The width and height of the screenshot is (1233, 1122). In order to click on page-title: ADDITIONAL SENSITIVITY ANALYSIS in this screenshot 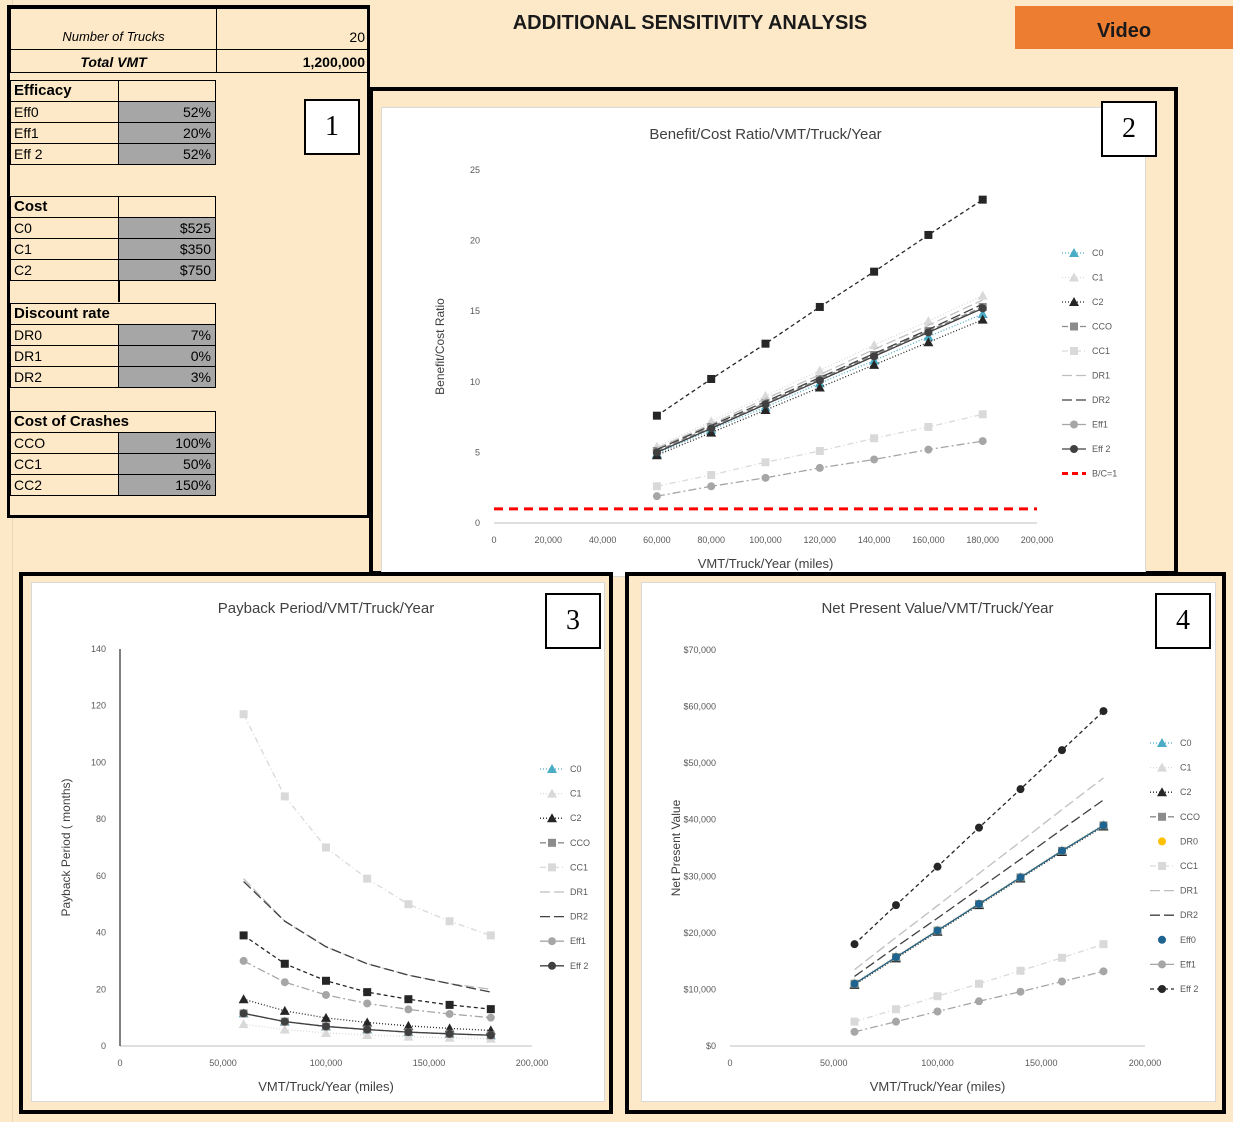, I will do `click(690, 23)`.